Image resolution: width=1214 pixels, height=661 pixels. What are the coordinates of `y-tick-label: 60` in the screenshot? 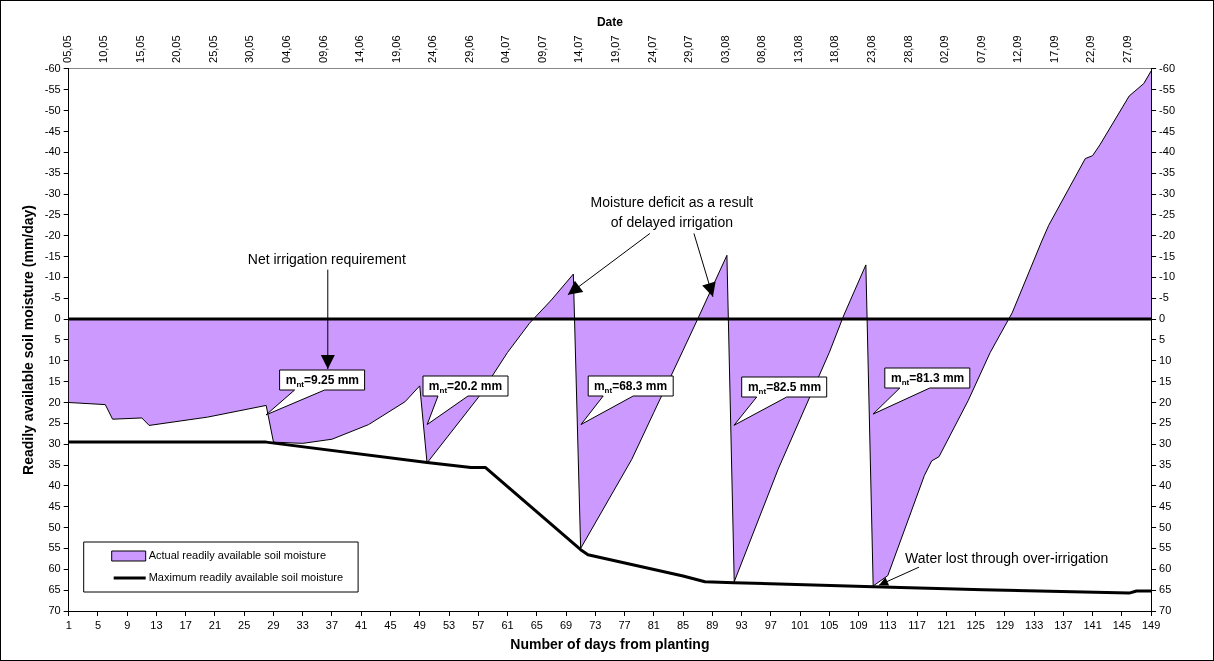 It's located at (54, 568).